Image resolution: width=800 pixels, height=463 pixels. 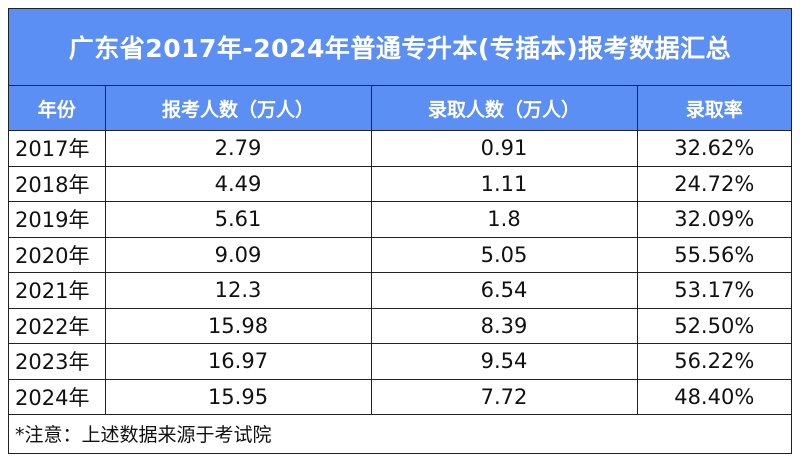 I want to click on cell-year: 2017年, so click(x=57, y=148).